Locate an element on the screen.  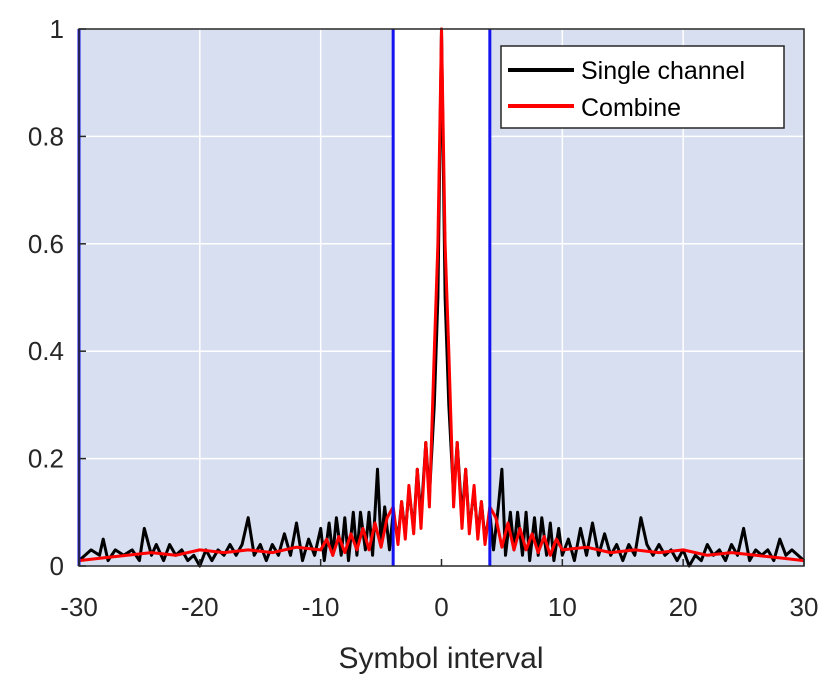
legend-label-single-channel: Single channel is located at coordinates (663, 71).